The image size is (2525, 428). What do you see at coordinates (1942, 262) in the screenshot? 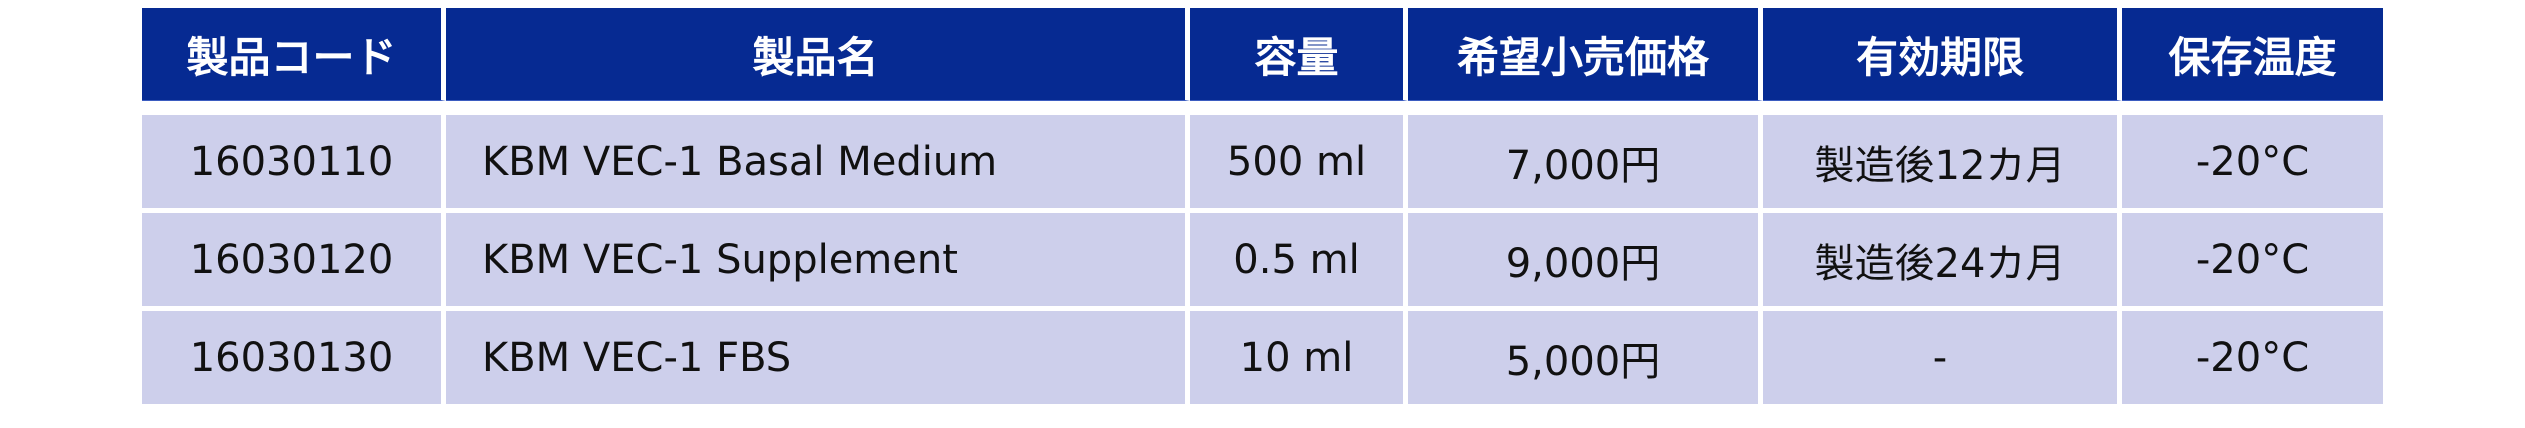
I see `cell-expiry: 製造後24カ月` at bounding box center [1942, 262].